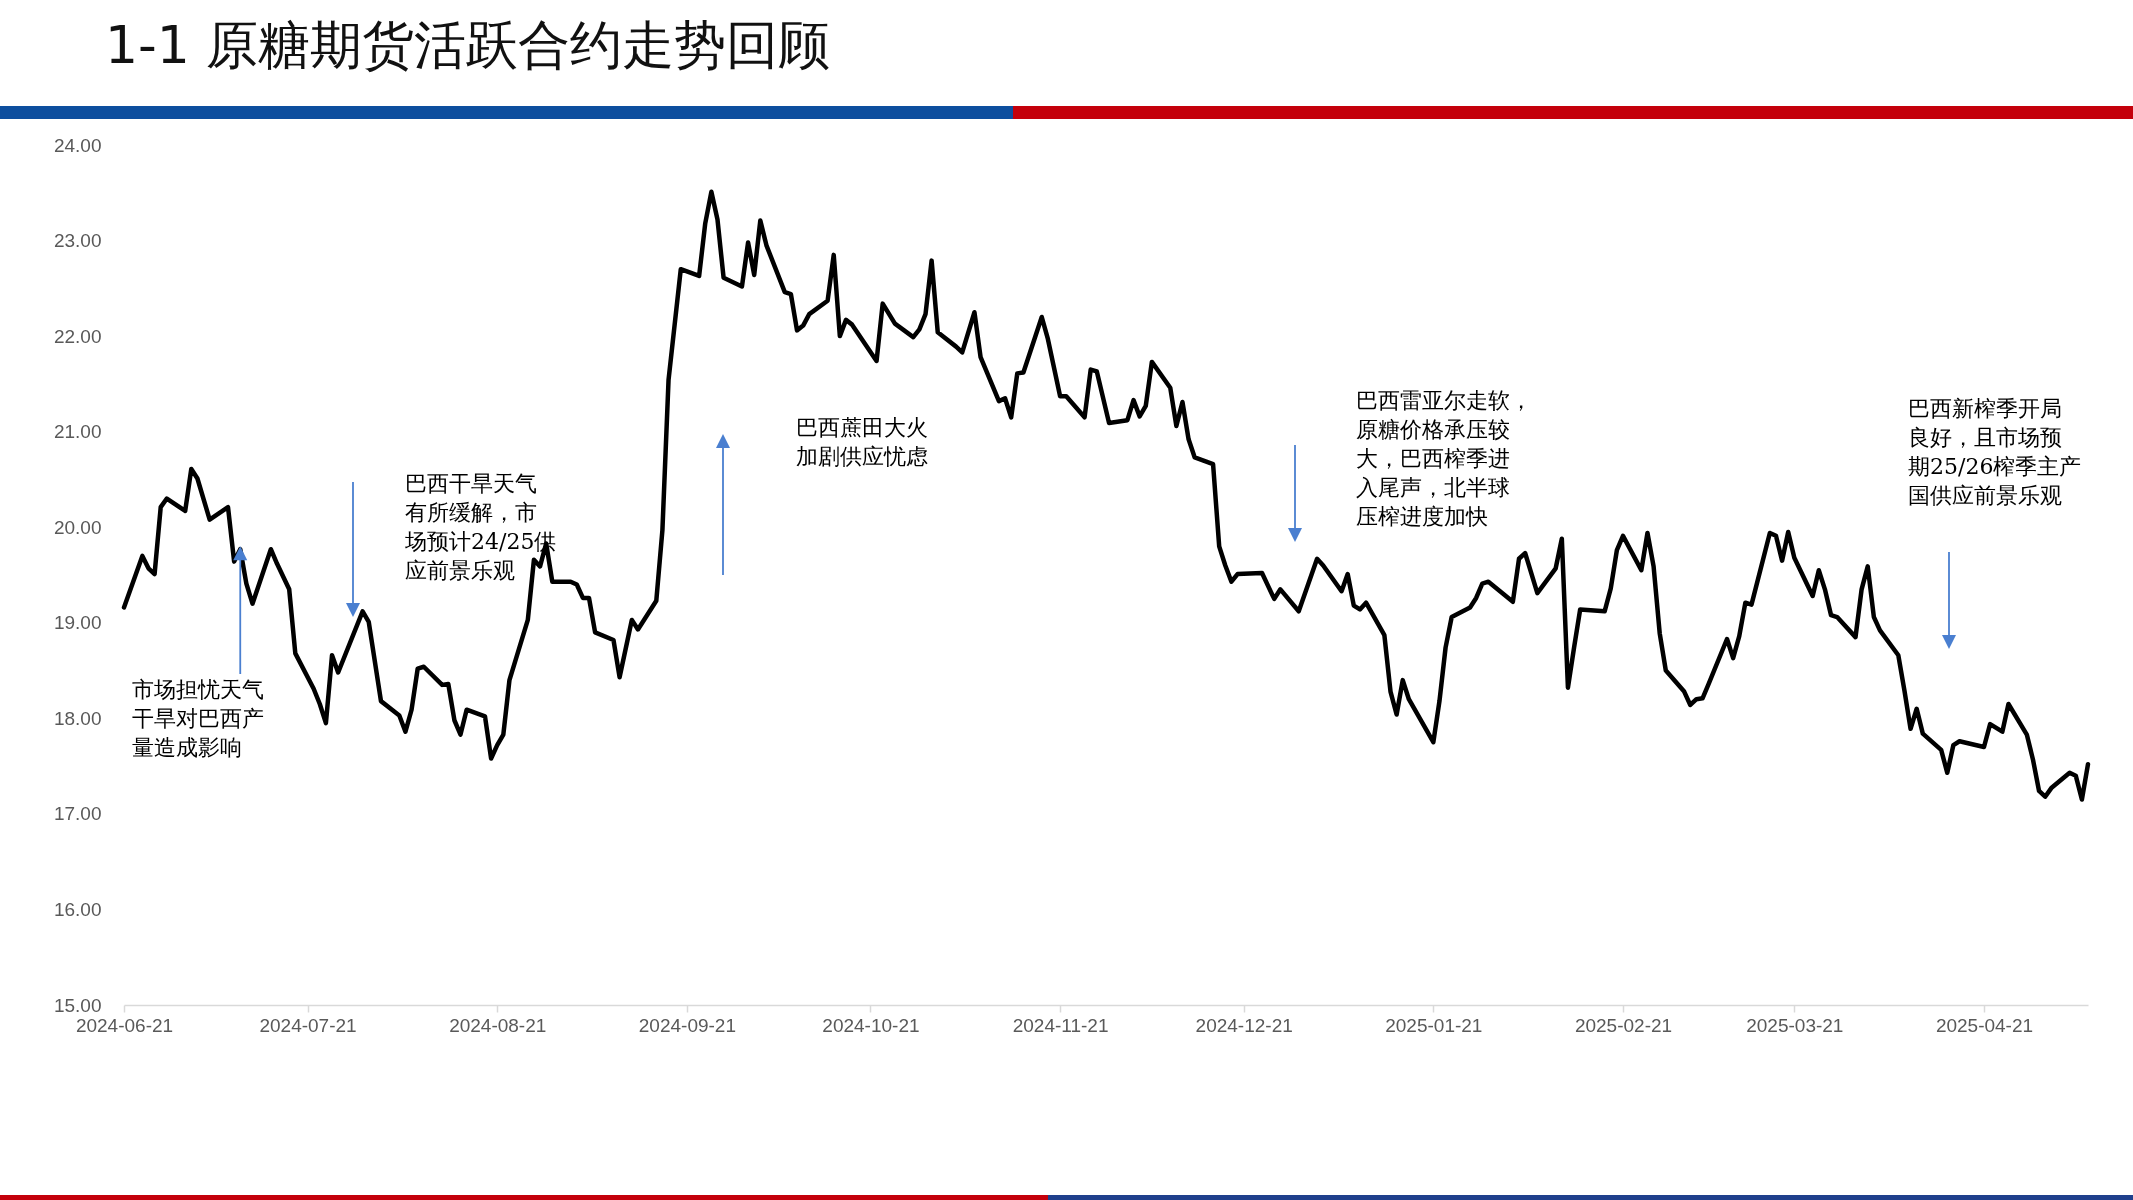 The height and width of the screenshot is (1200, 2133). Describe the element at coordinates (77, 145) in the screenshot. I see `y-tick-label: 24.00` at that location.